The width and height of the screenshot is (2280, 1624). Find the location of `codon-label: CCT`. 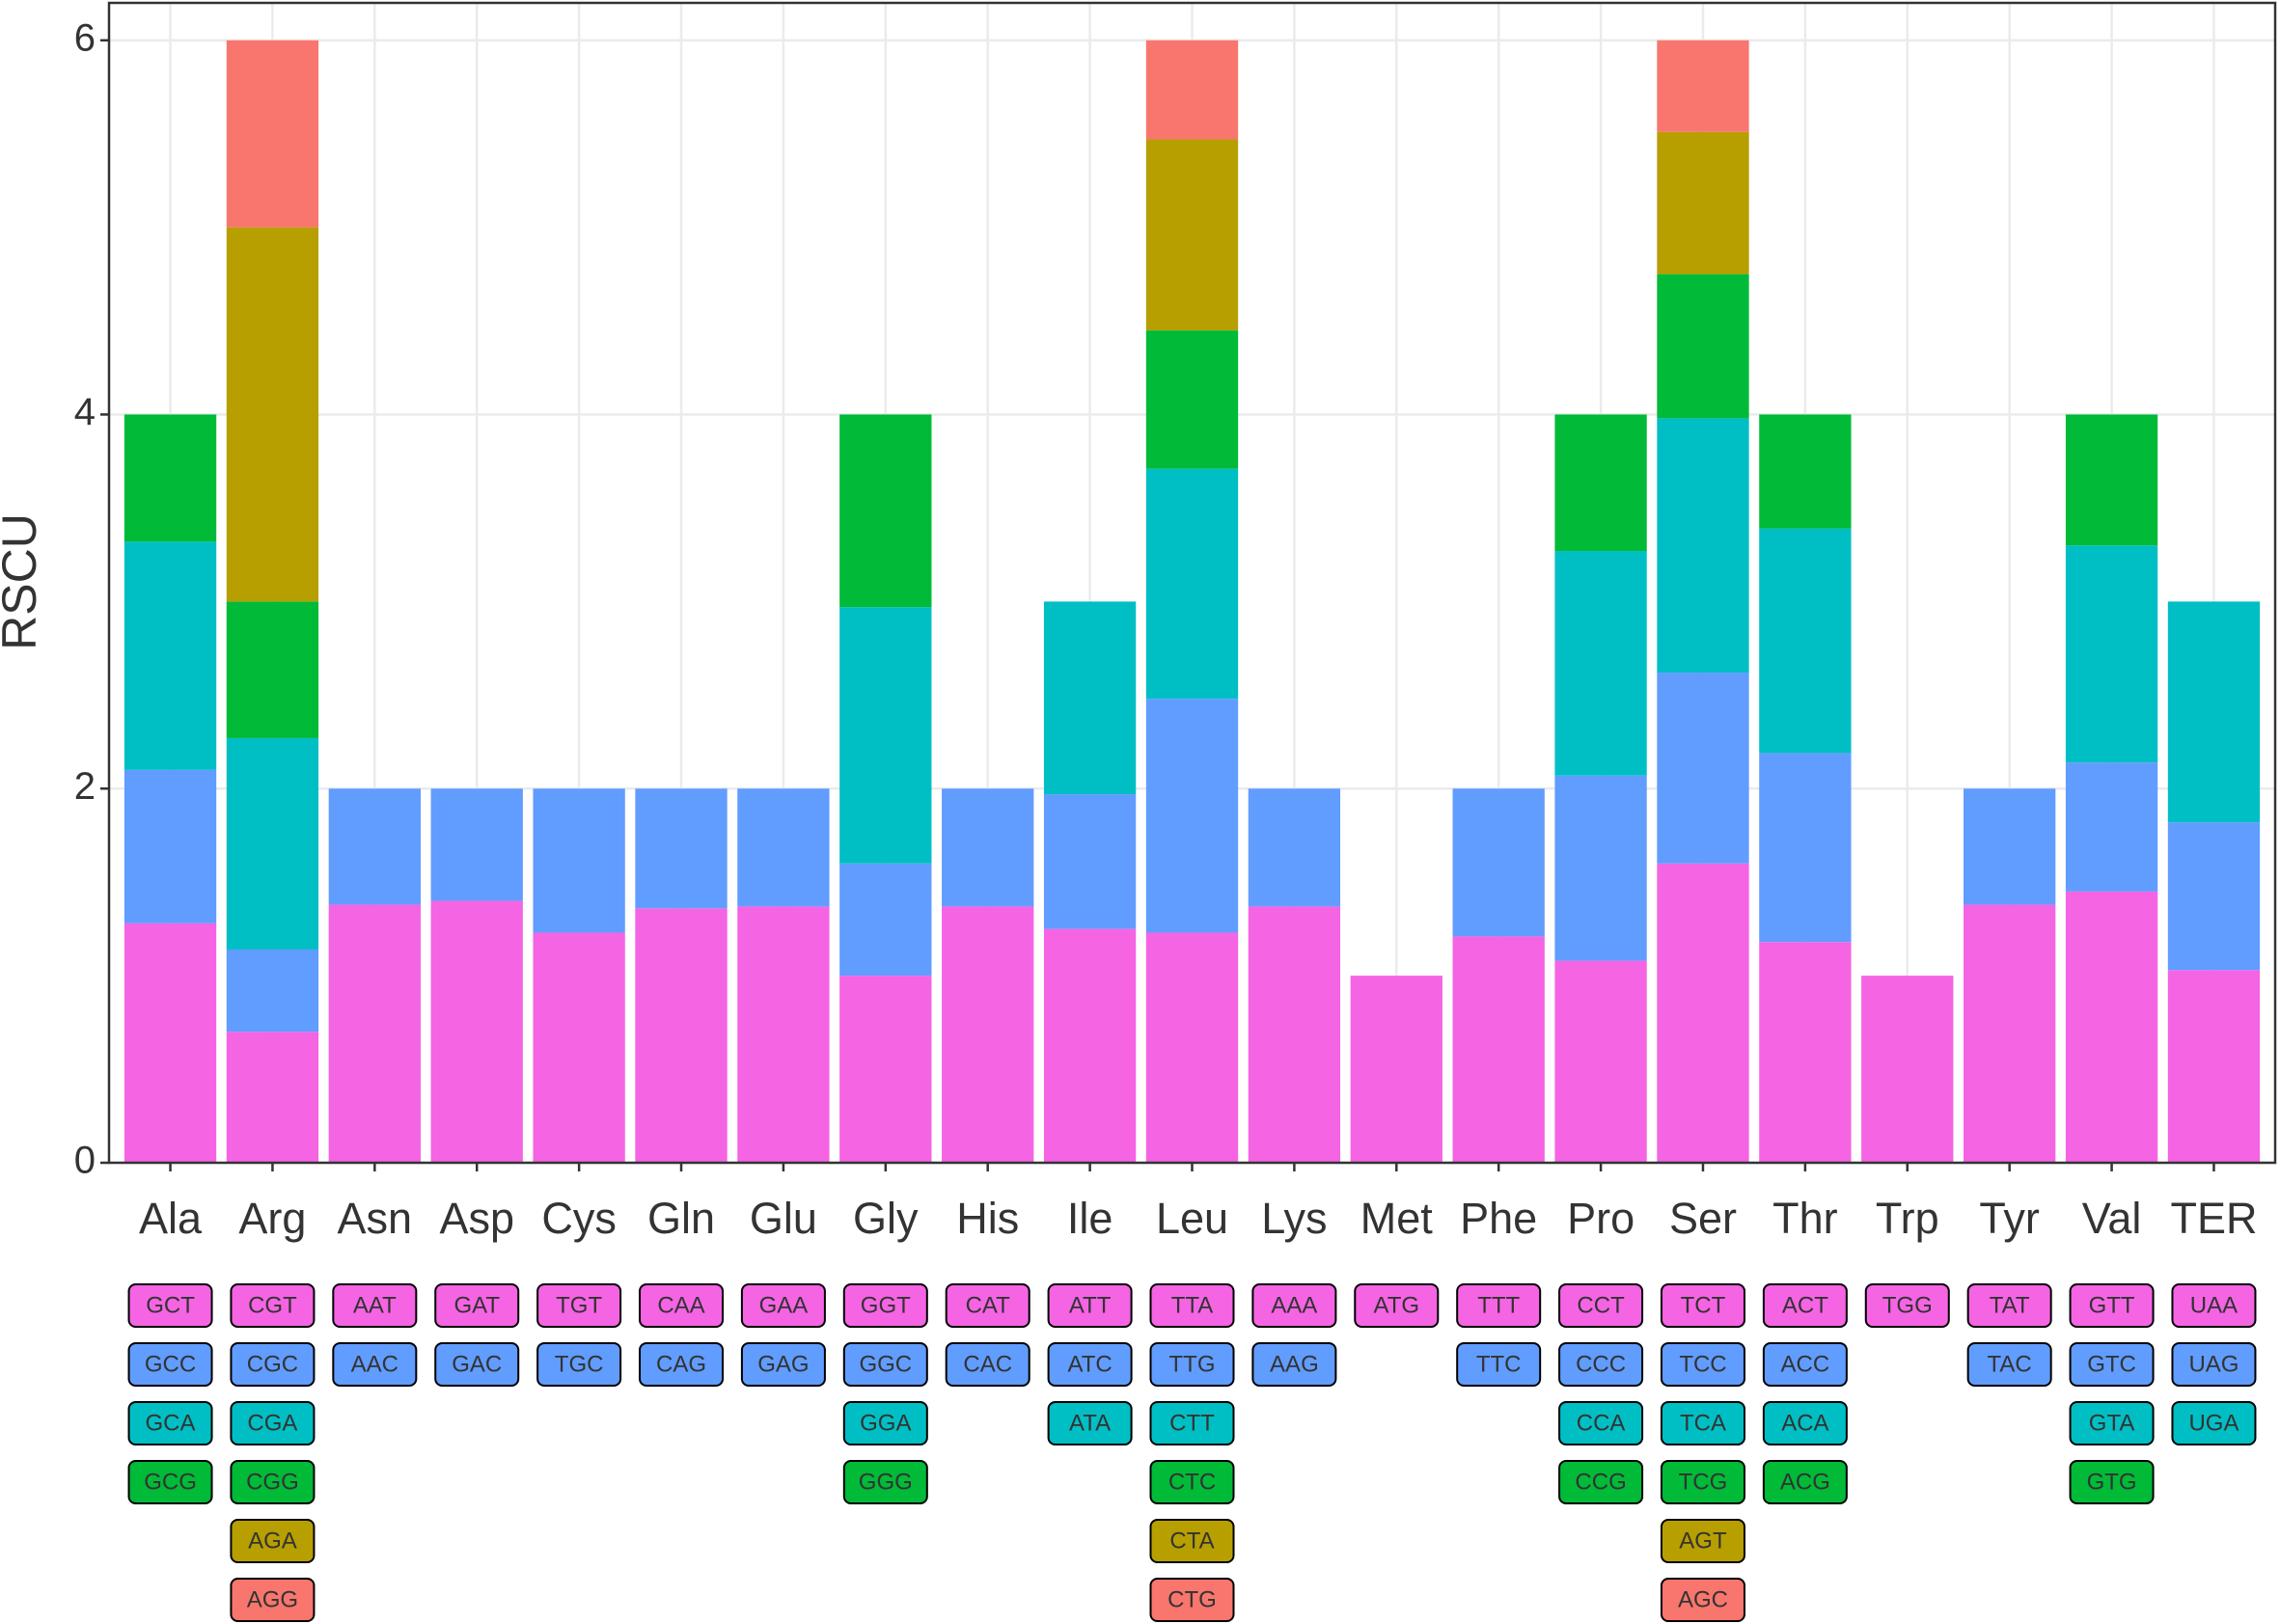

codon-label: CCT is located at coordinates (1601, 1305).